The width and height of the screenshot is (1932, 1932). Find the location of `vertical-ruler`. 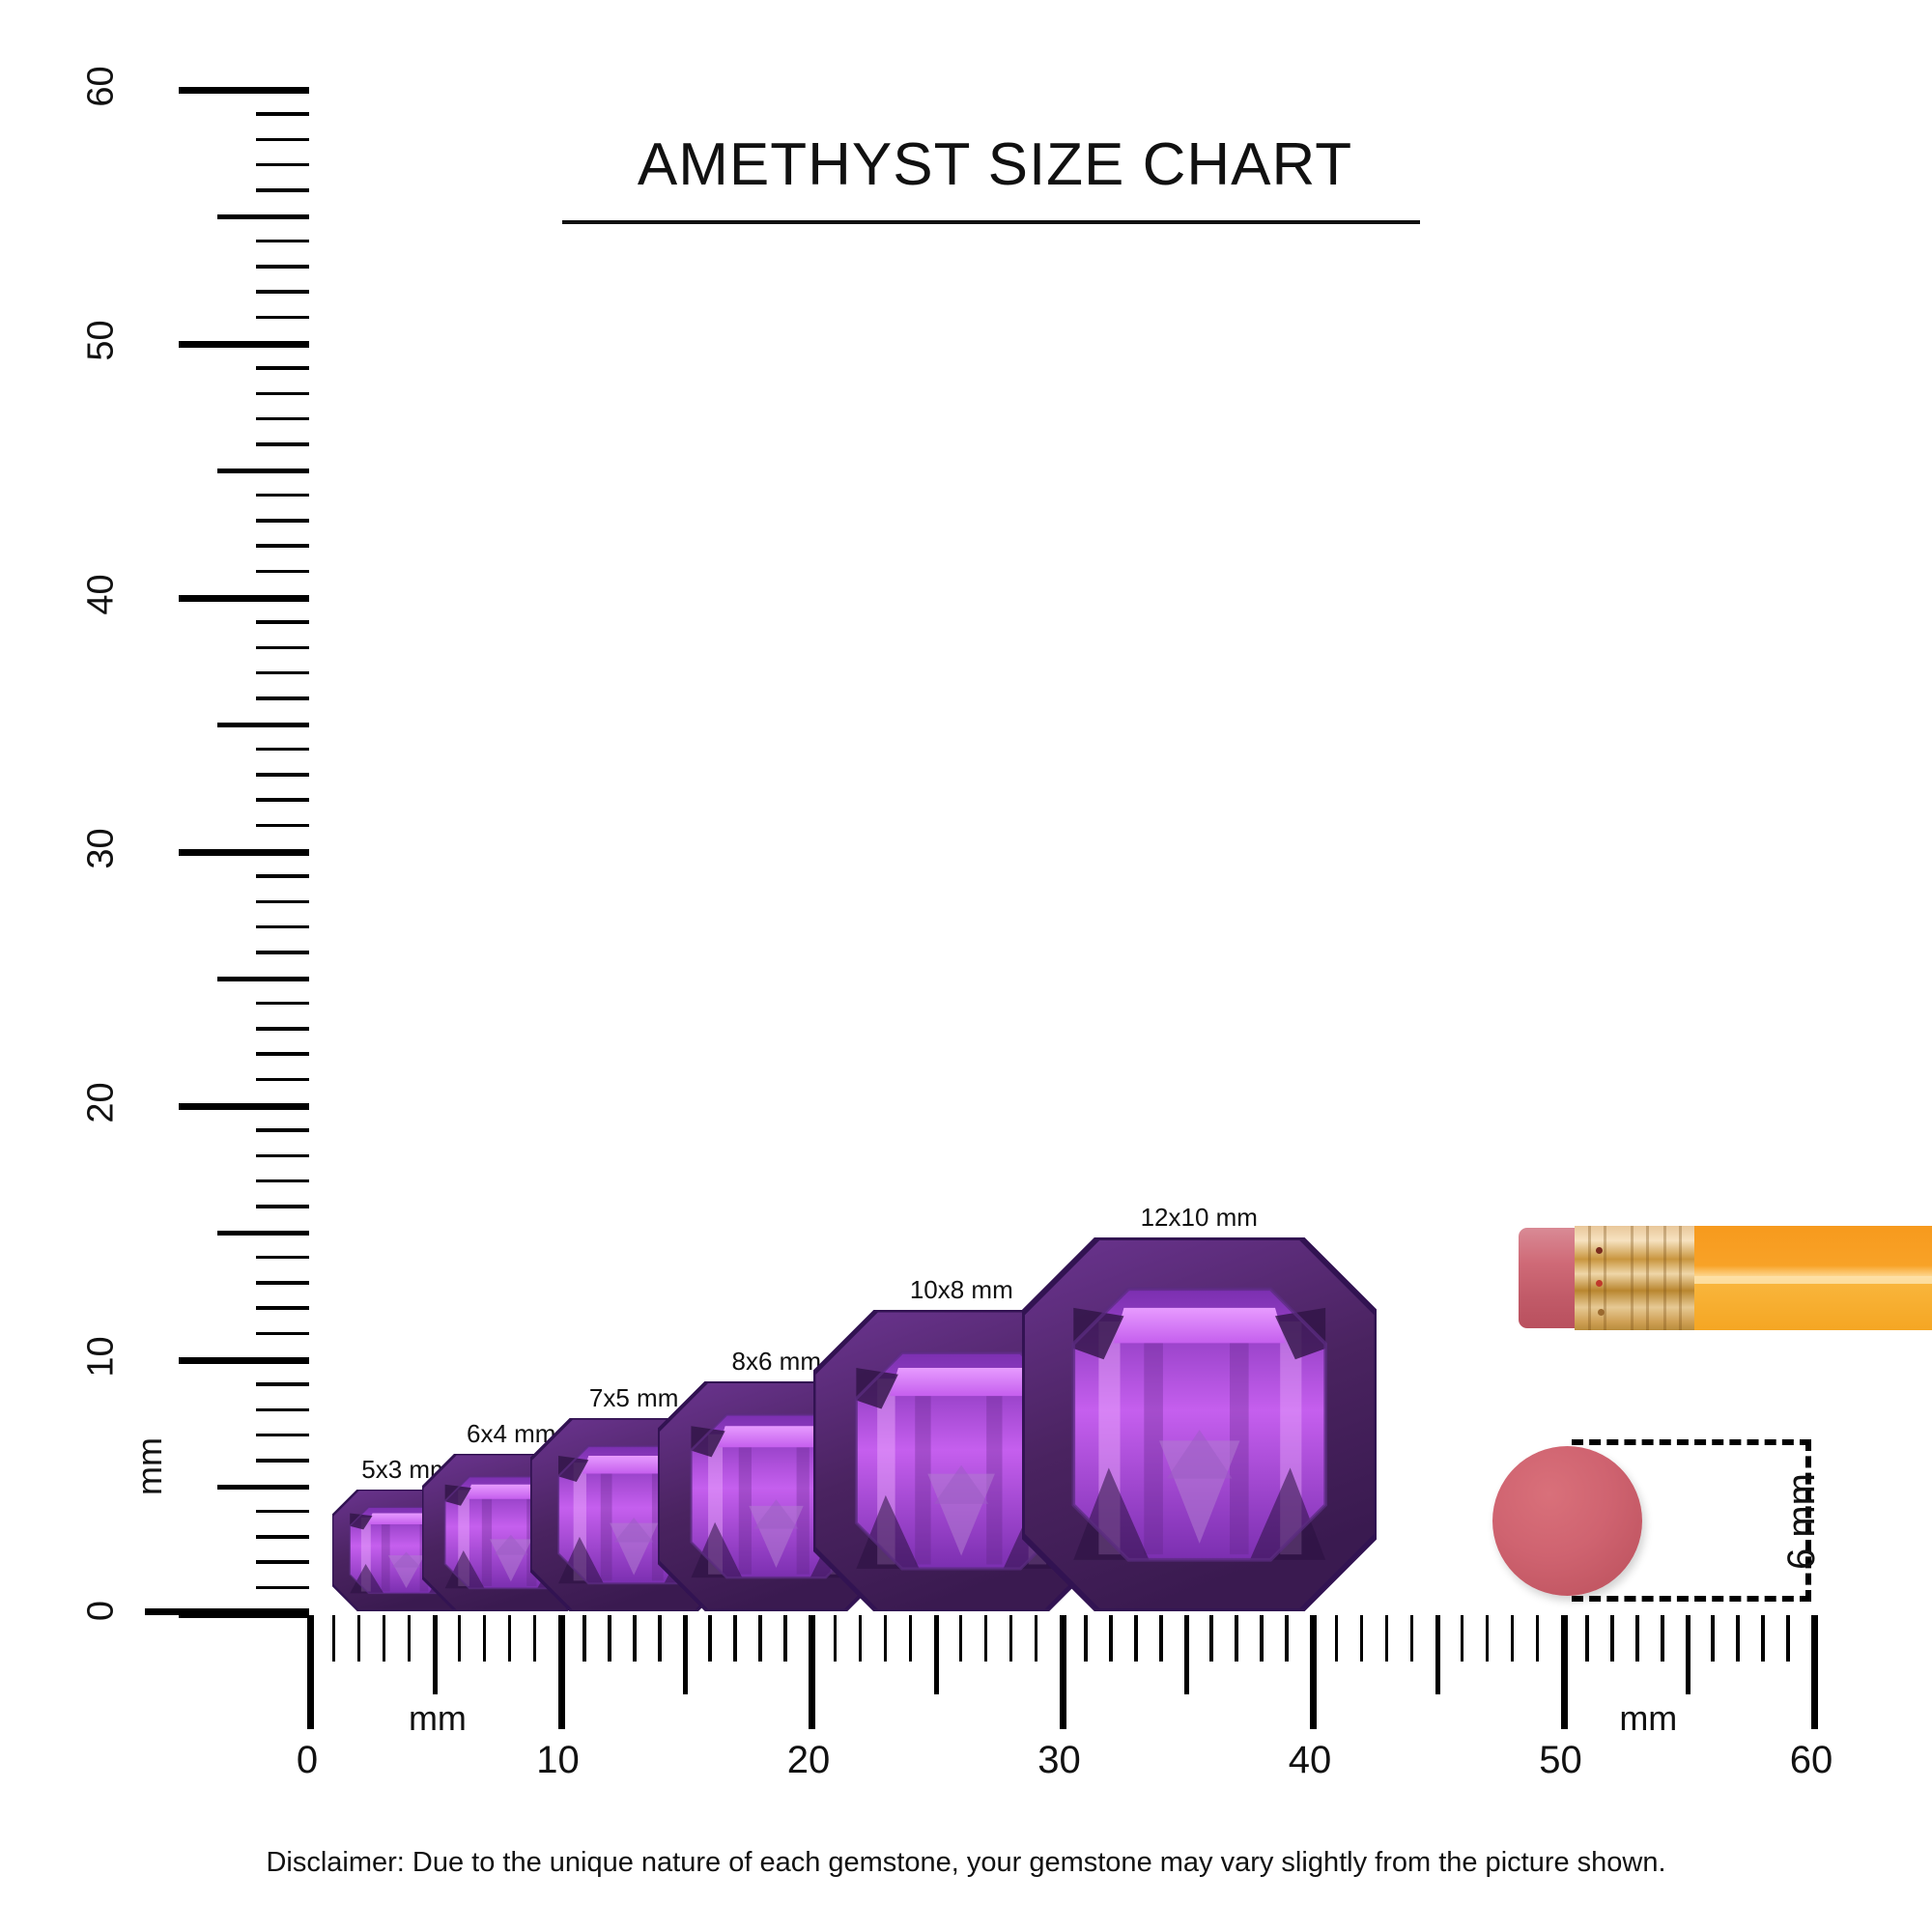

vertical-ruler is located at coordinates (241, 852).